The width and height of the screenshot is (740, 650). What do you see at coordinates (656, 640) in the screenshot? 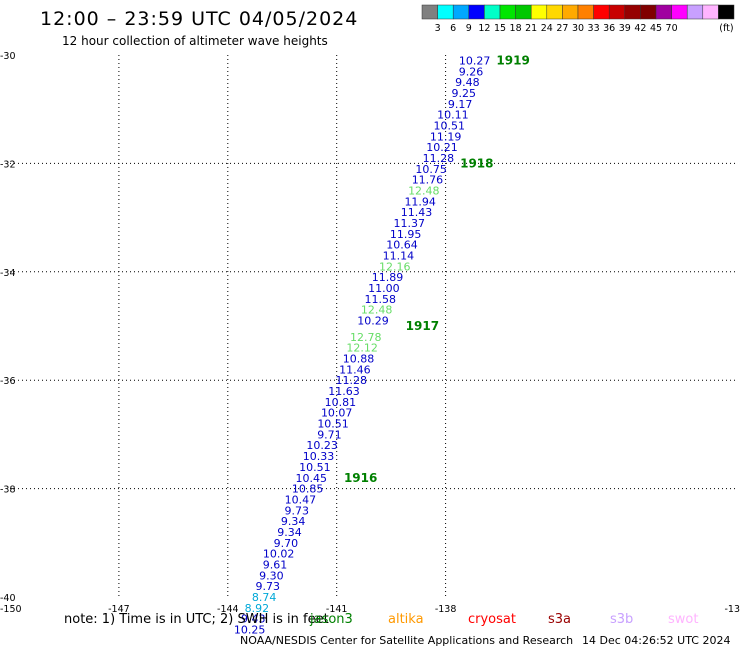
I see `generation-timestamp: 14 Dec 04:26:52 UTC 2024` at bounding box center [656, 640].